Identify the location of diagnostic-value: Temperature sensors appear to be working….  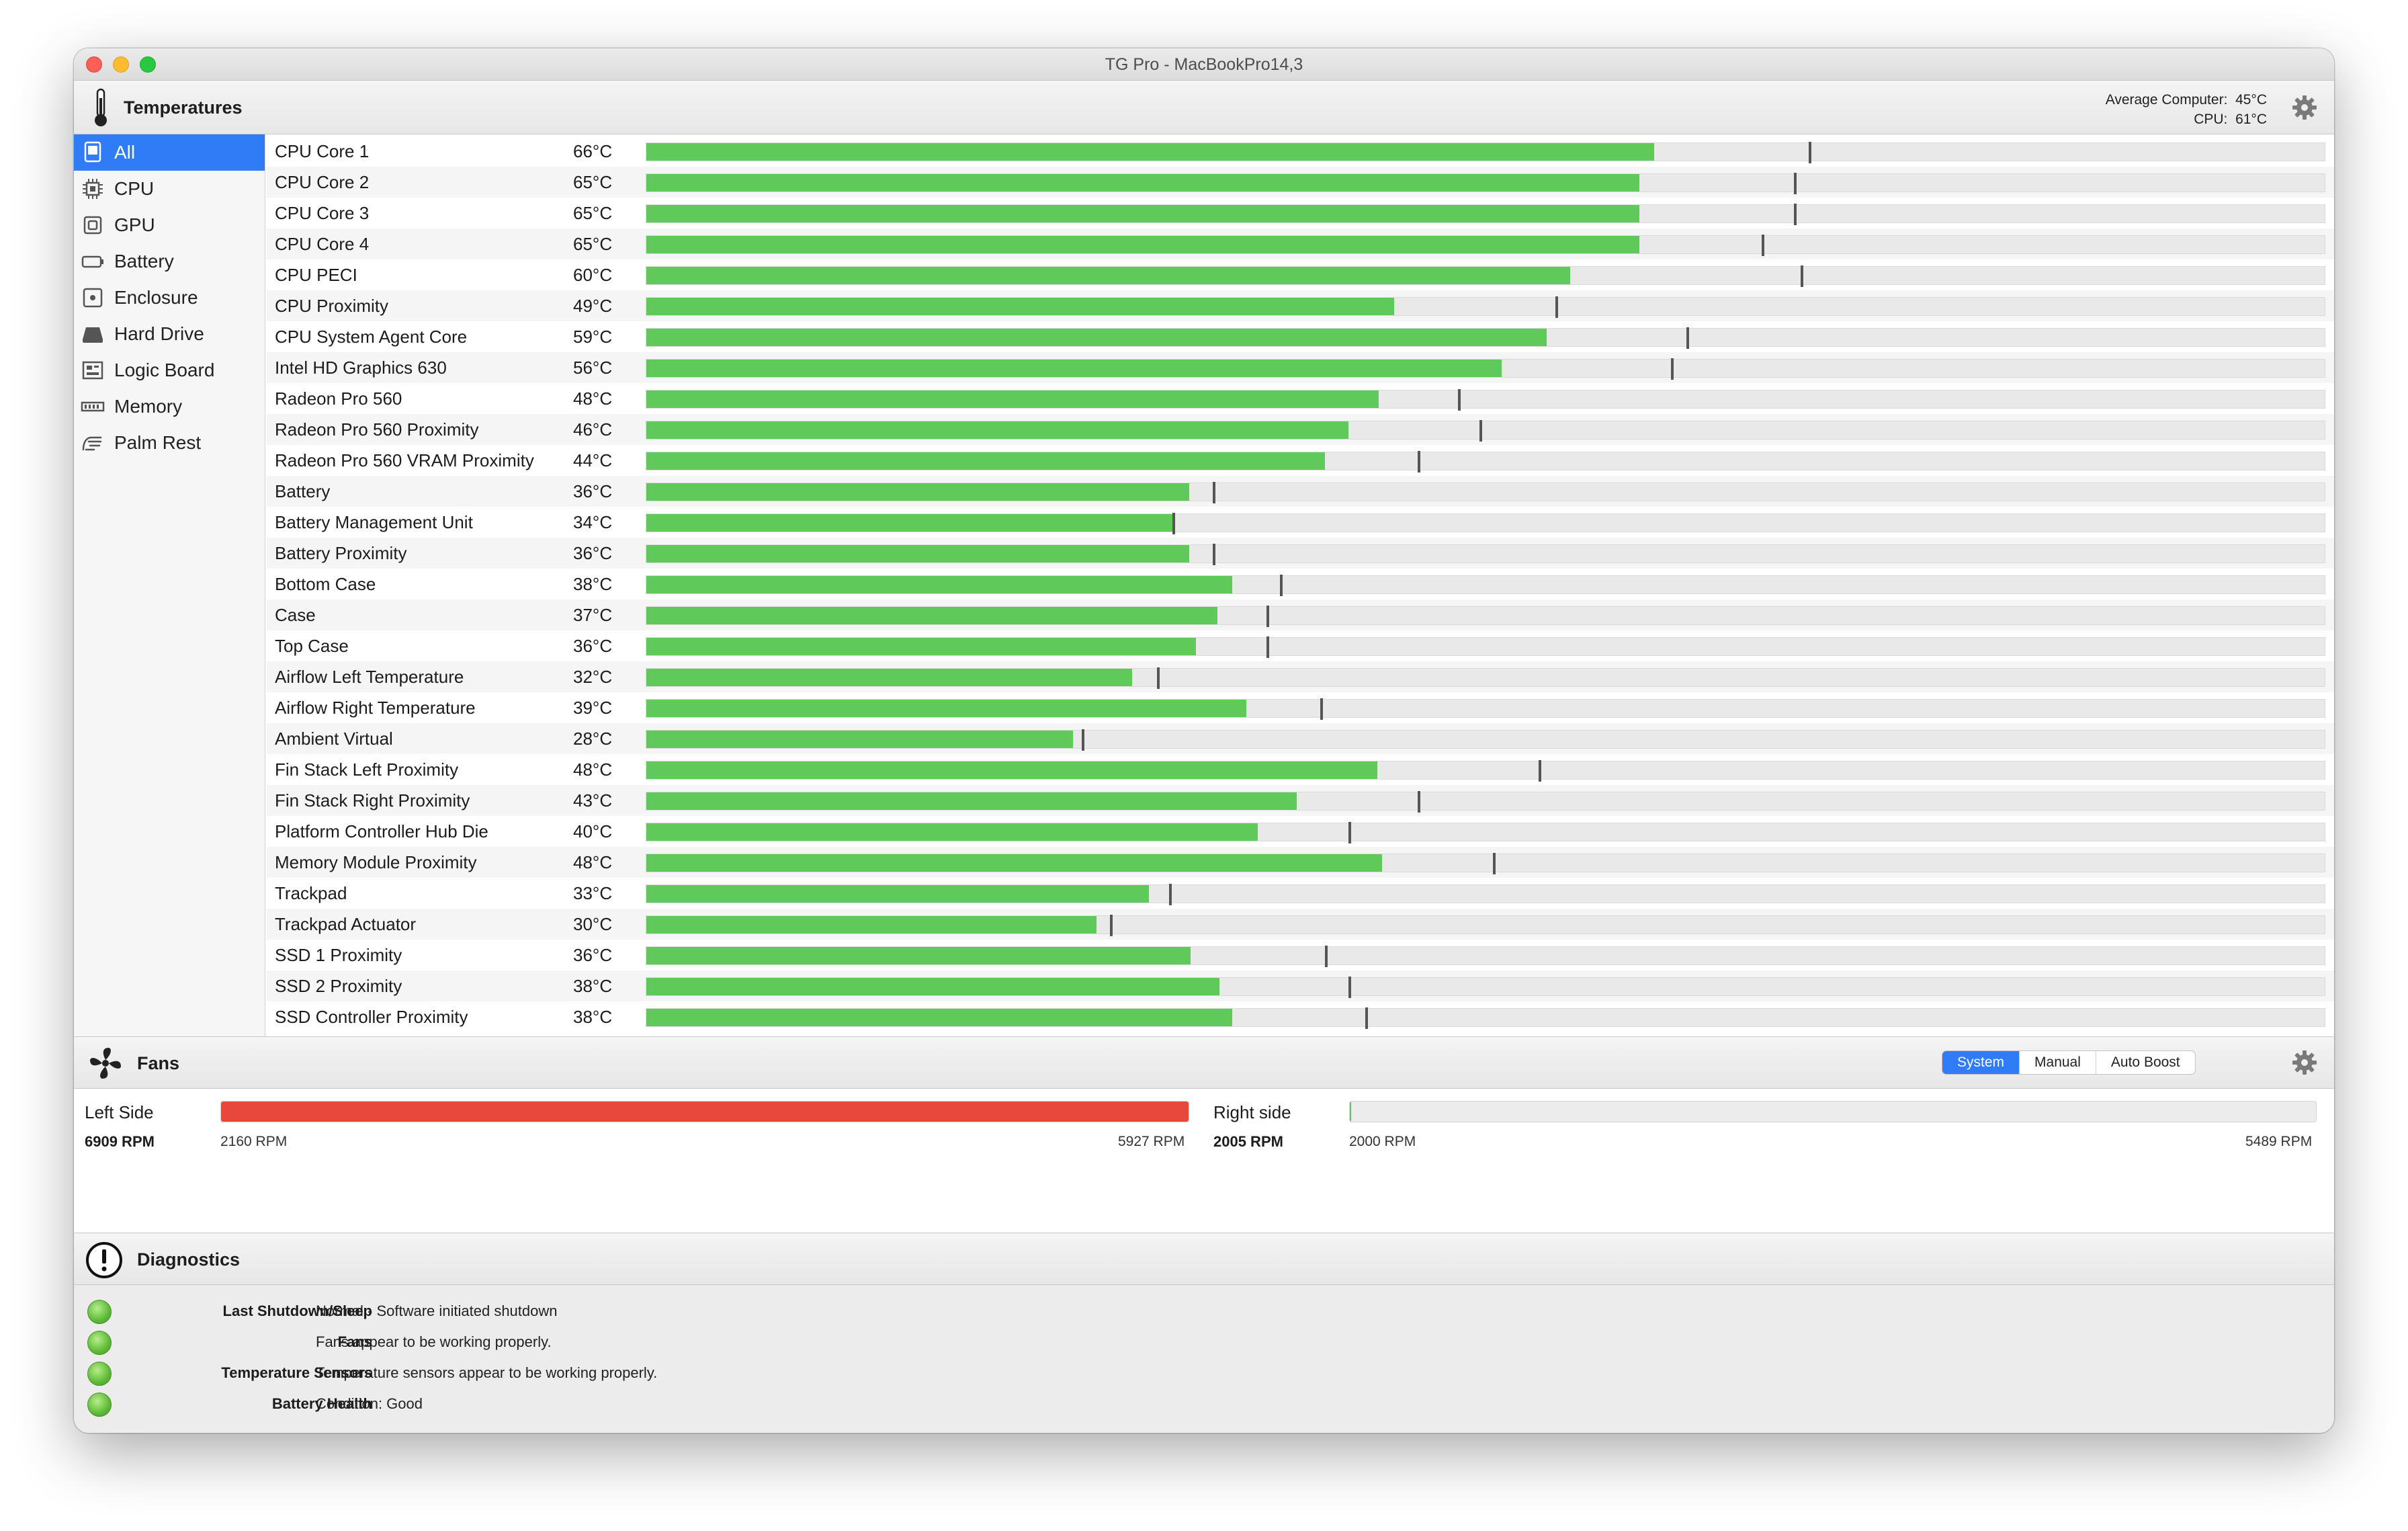
(487, 1372).